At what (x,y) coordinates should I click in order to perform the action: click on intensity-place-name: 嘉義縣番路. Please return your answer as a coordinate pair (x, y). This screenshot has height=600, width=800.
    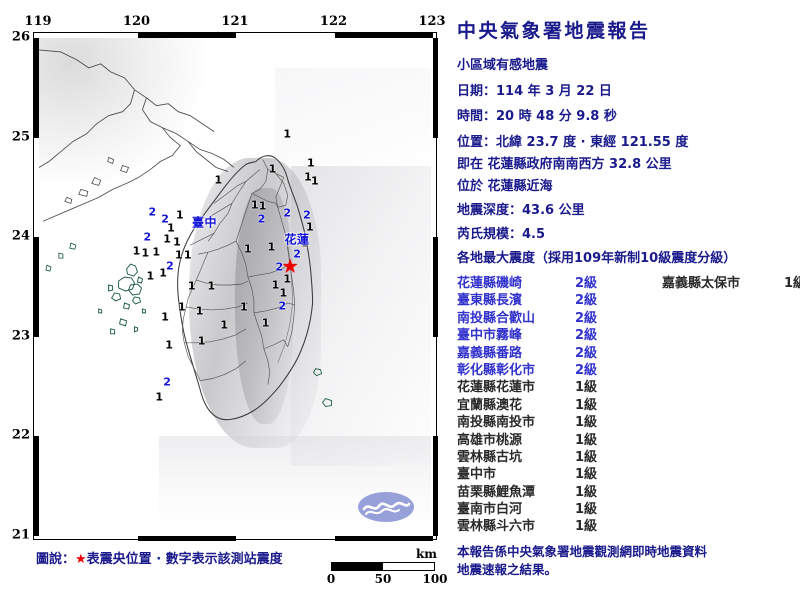
    Looking at the image, I should click on (490, 353).